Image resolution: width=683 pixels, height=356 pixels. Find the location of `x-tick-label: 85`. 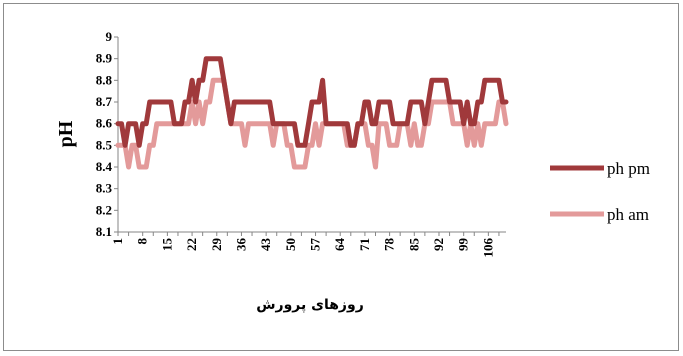

x-tick-label: 85 is located at coordinates (413, 245).